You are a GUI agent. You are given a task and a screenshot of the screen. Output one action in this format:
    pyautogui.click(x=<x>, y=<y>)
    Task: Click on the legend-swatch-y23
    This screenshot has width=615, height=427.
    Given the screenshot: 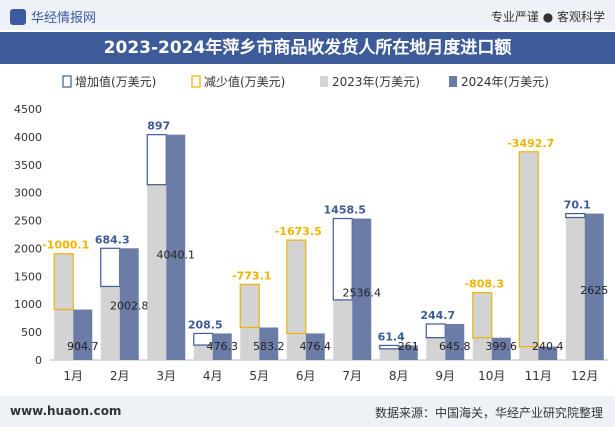 What is the action you would take?
    pyautogui.click(x=324, y=81)
    